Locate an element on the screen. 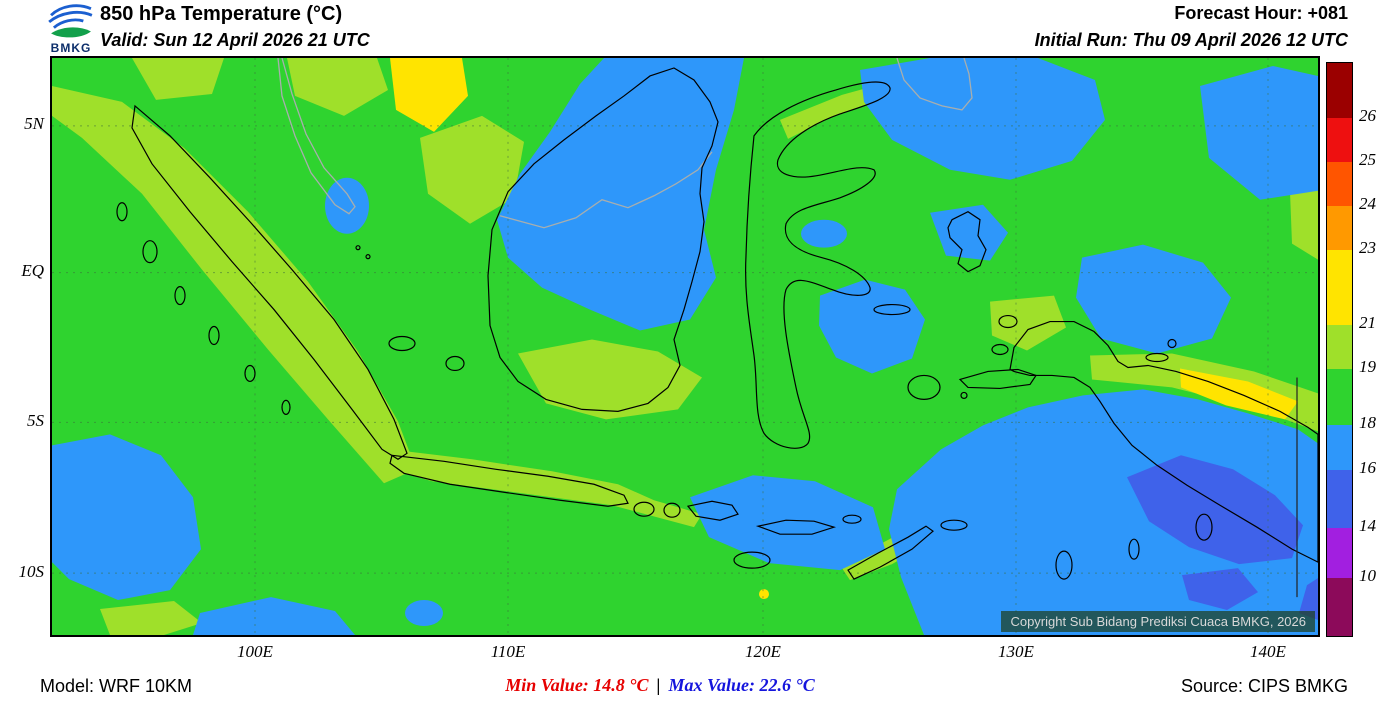  max-value: Max Value: 22.6 °C is located at coordinates (741, 685).